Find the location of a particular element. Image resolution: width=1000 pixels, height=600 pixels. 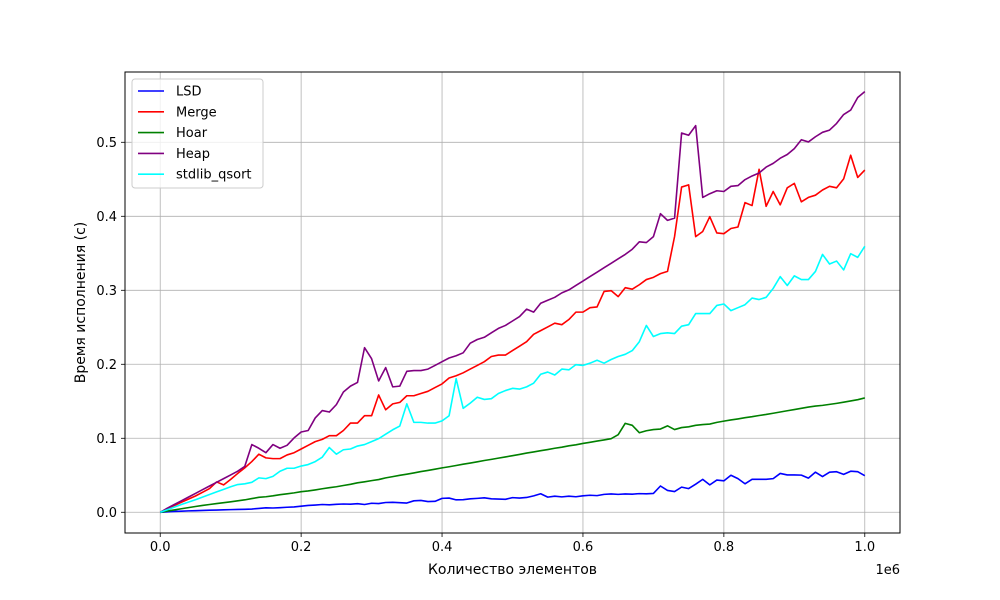

legend-label-hoar: Hoar is located at coordinates (192, 133).